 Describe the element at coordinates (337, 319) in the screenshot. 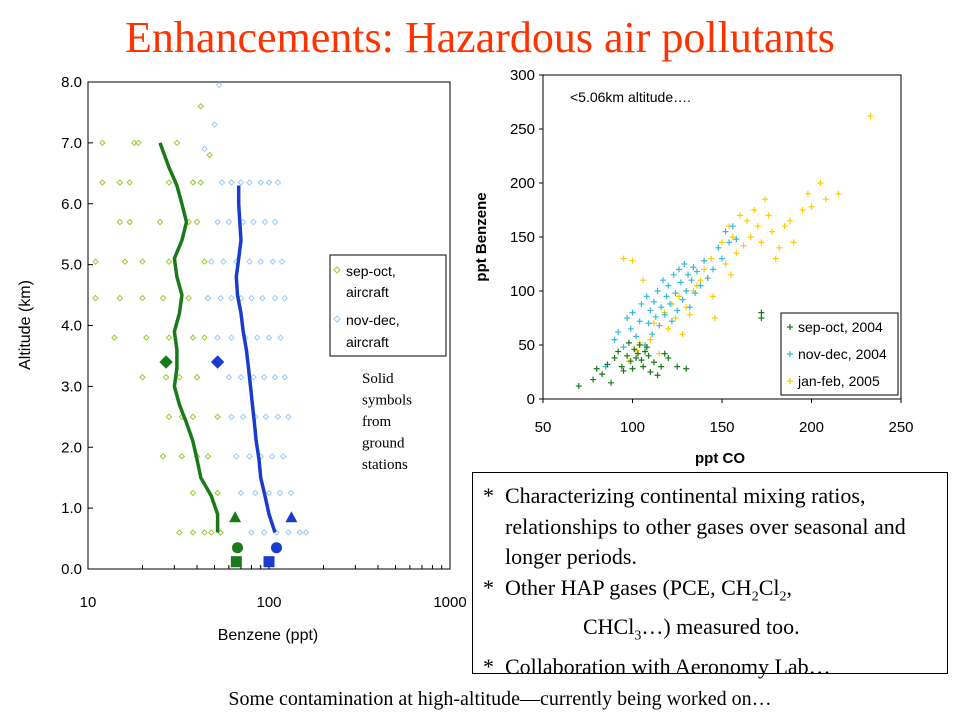

I see `legend-marker-nov-dec` at that location.